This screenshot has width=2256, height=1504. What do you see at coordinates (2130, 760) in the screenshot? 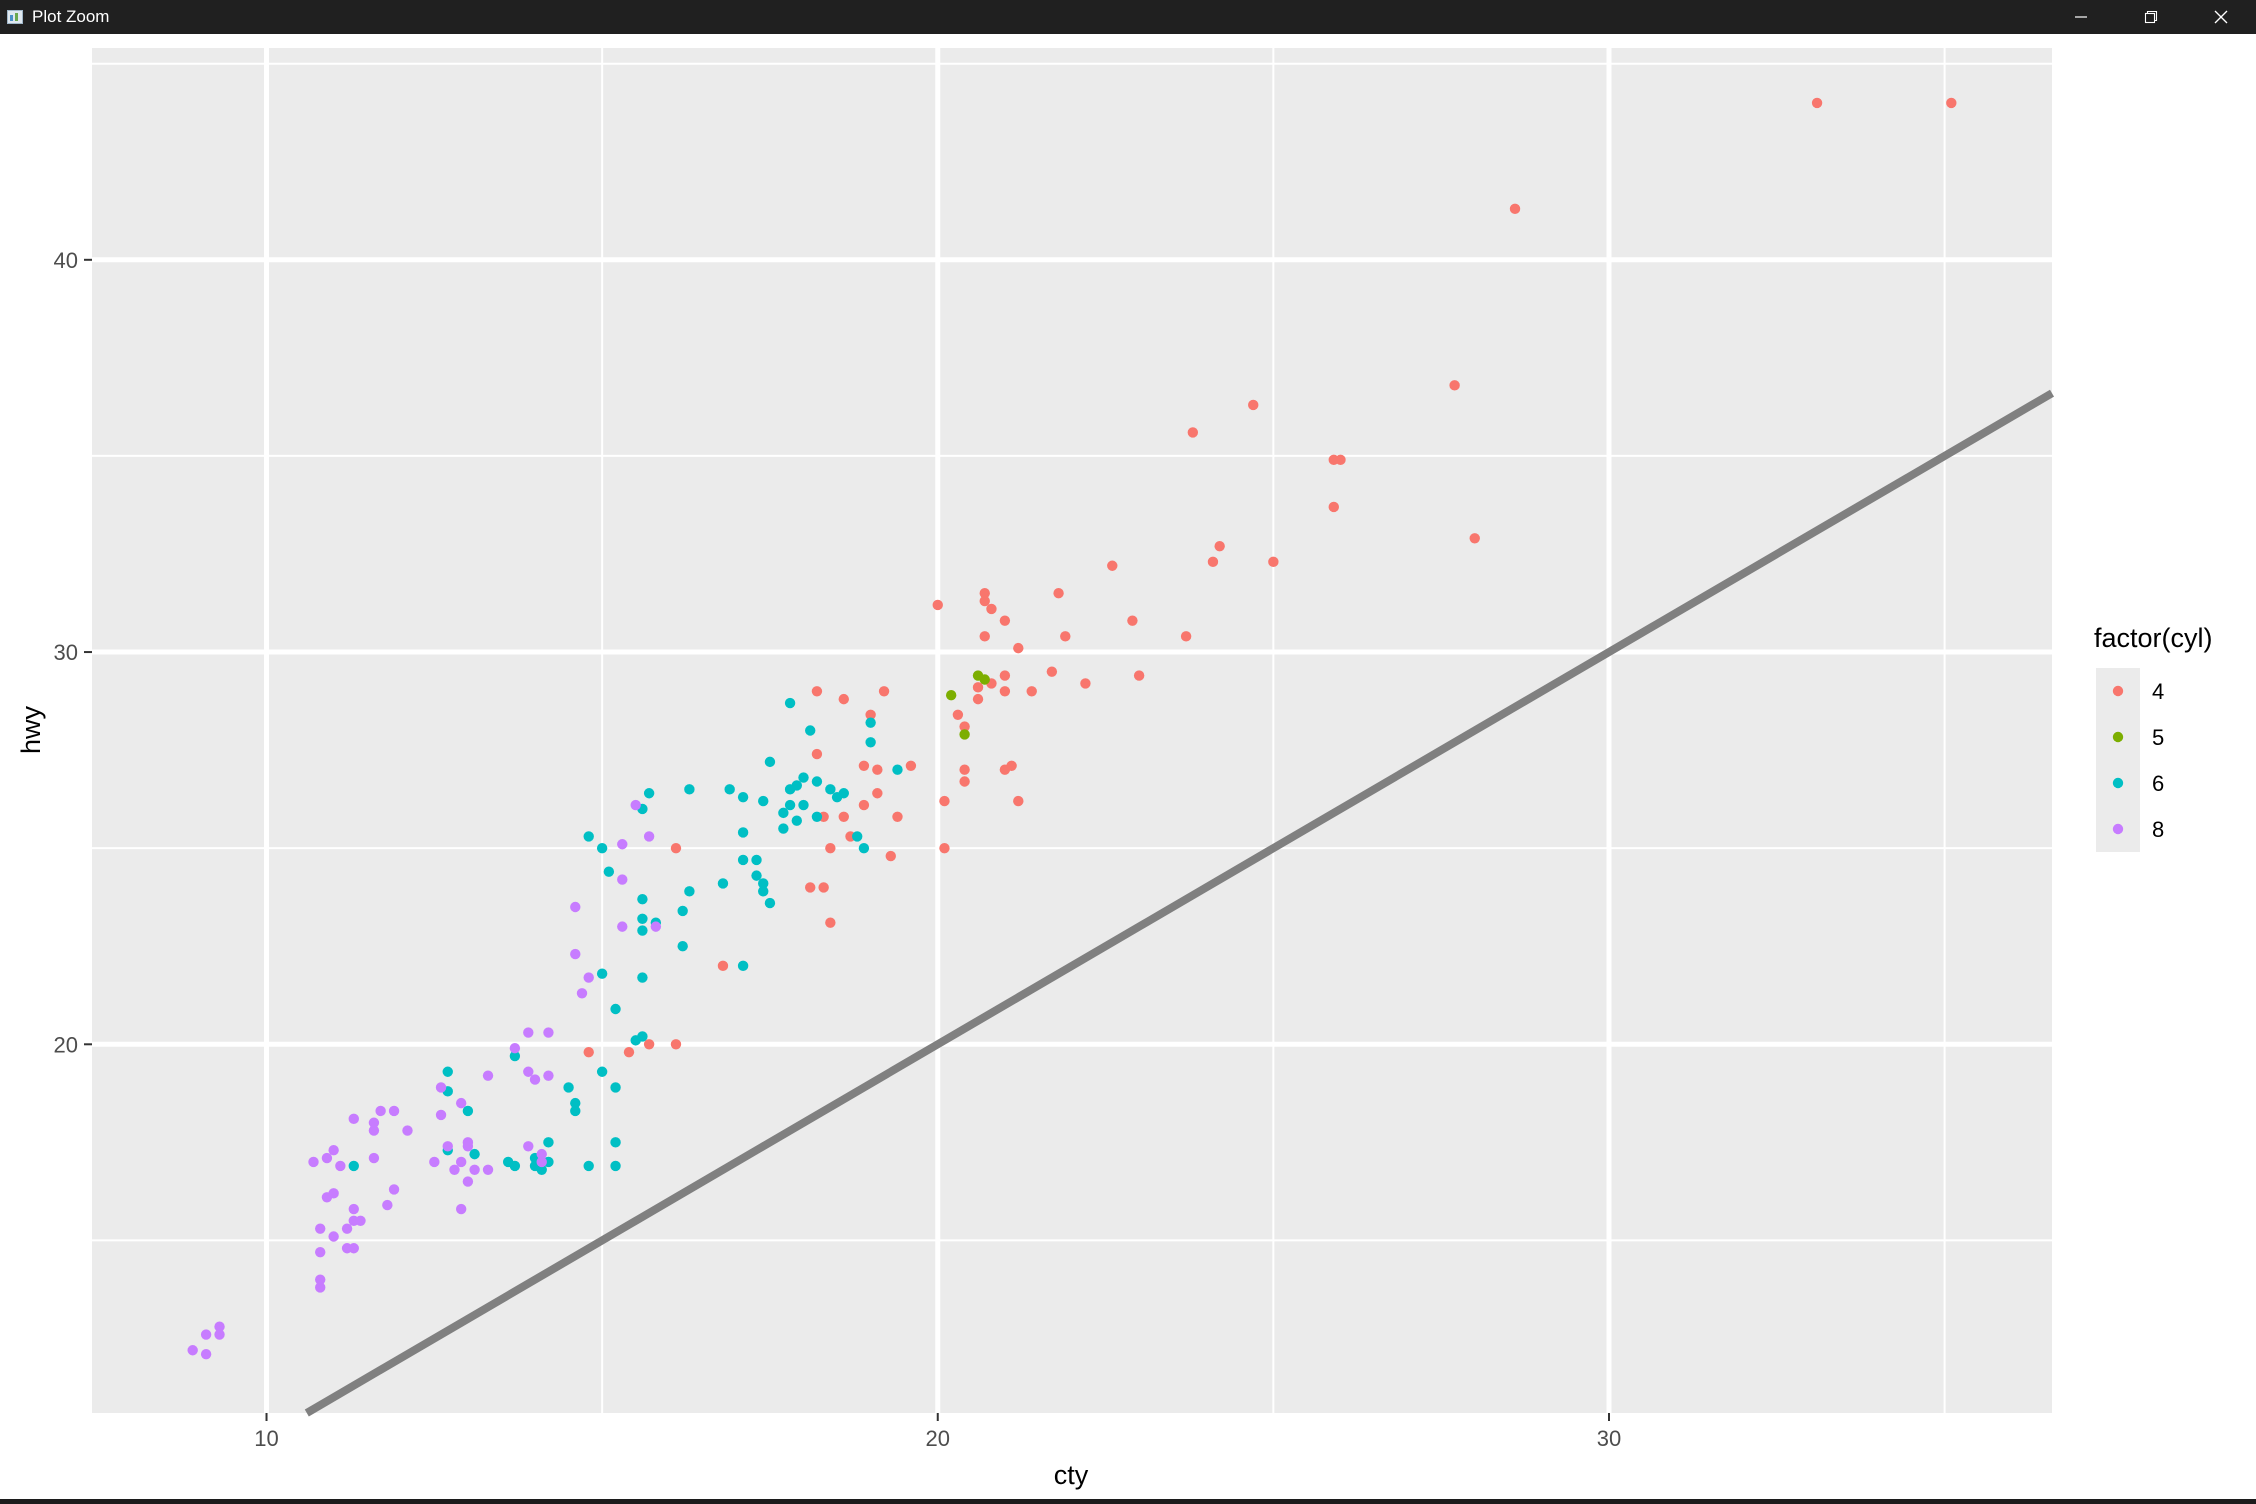
I see `legend-keys: 4 5 6 8` at bounding box center [2130, 760].